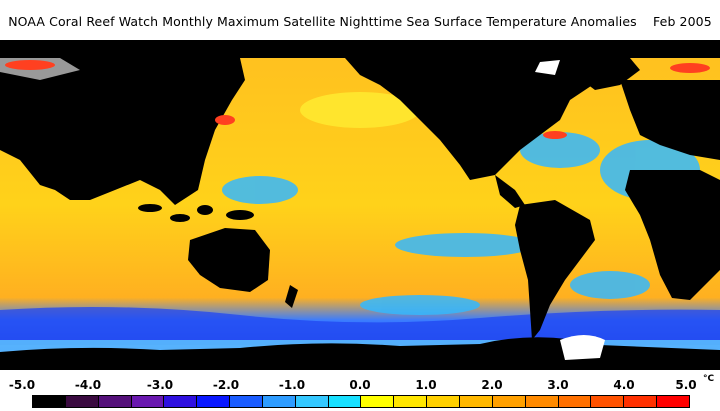 This screenshot has height=411, width=720. What do you see at coordinates (686, 385) in the screenshot?
I see `colorbar-tick: 5.0` at bounding box center [686, 385].